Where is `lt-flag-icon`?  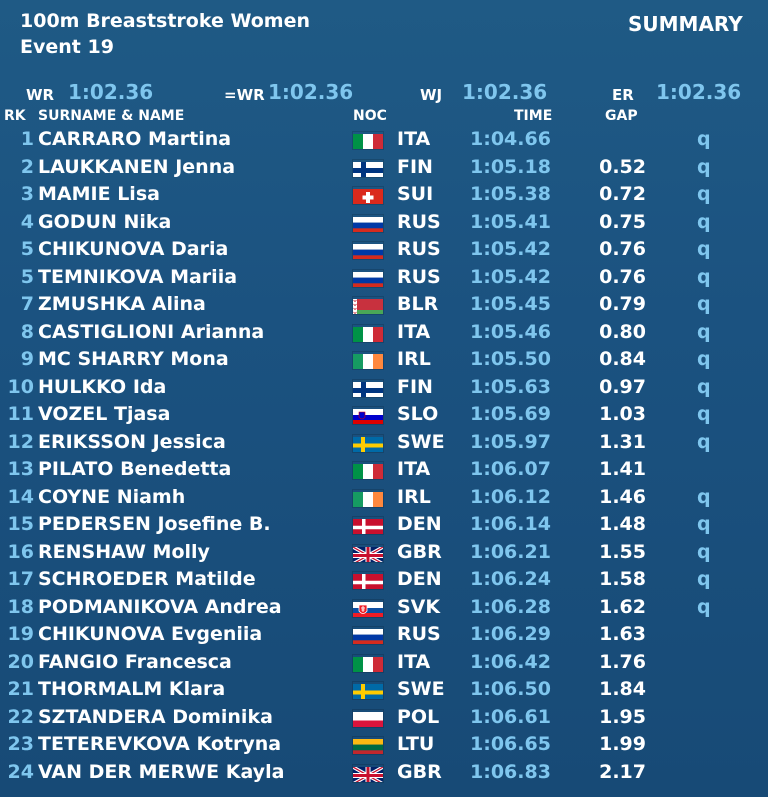
lt-flag-icon is located at coordinates (368, 745).